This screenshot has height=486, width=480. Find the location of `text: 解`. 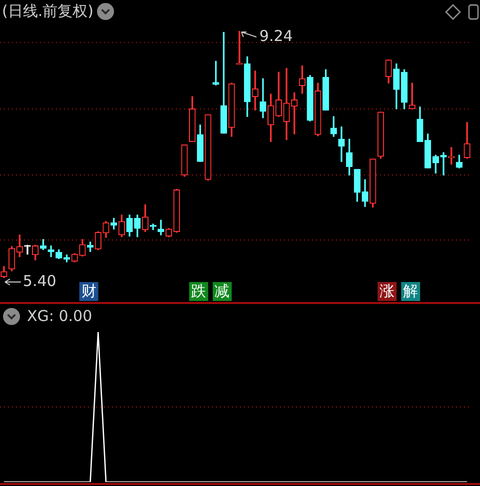

text: 解 is located at coordinates (410, 291).